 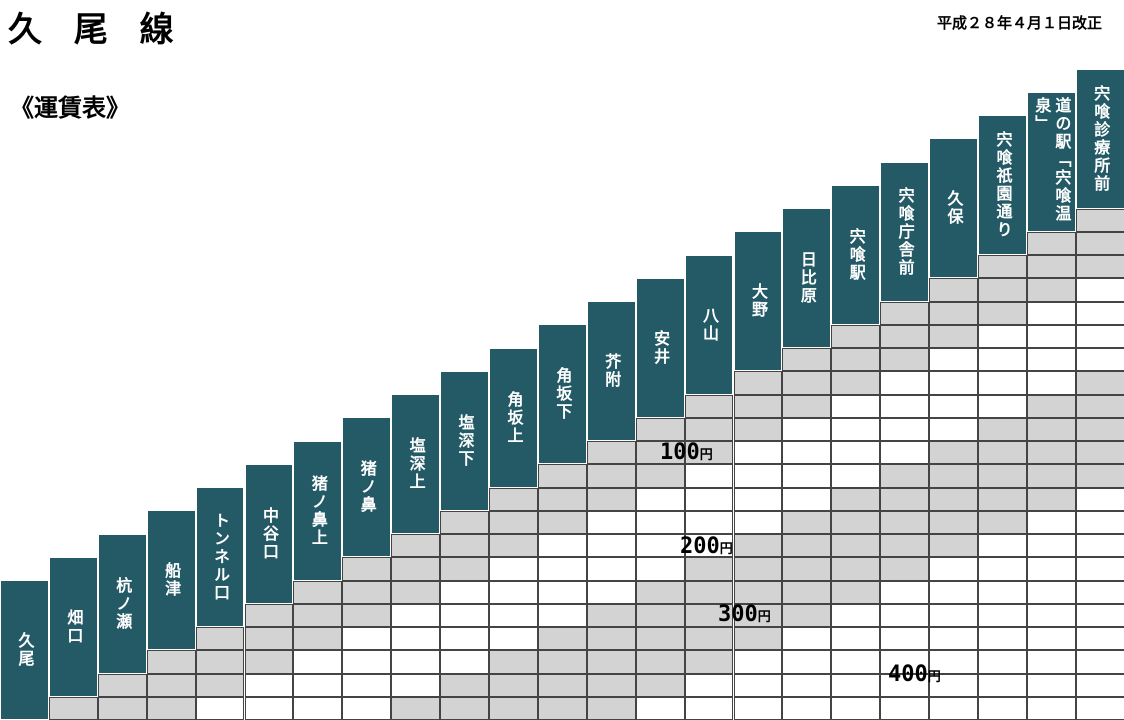 I want to click on station-header: 塩深下, so click(x=464, y=440).